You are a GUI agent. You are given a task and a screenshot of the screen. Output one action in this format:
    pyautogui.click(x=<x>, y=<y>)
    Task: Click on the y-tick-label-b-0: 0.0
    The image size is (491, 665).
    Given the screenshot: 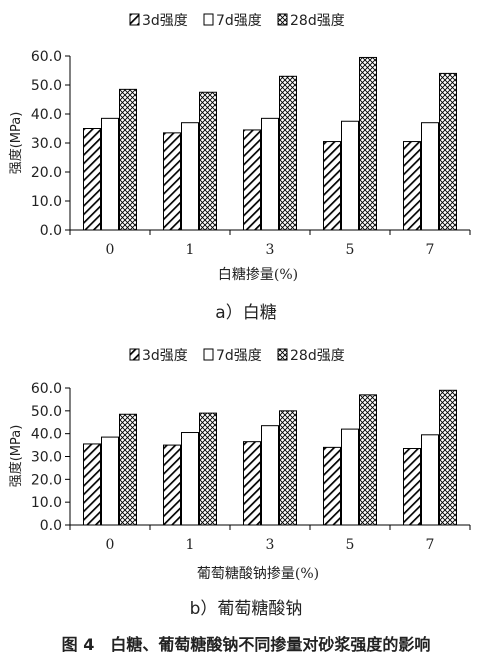 What is the action you would take?
    pyautogui.click(x=51, y=526)
    